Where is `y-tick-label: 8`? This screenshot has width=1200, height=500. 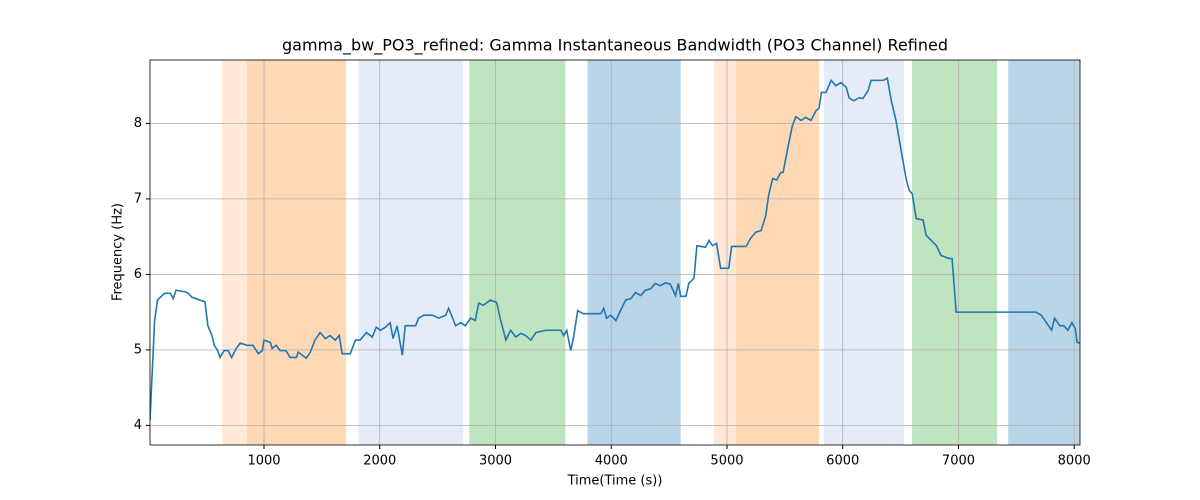
y-tick-label: 8 is located at coordinates (138, 123).